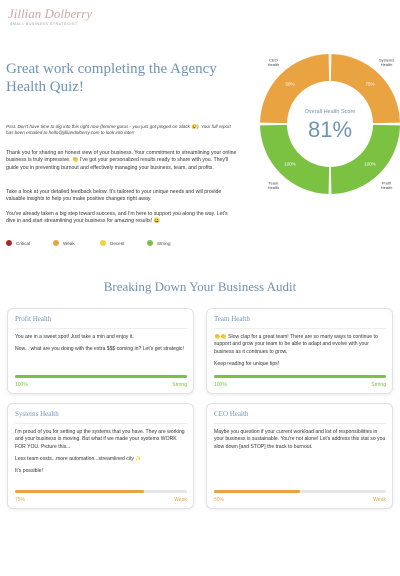 The image size is (400, 576). I want to click on score-label: 75%, so click(20, 500).